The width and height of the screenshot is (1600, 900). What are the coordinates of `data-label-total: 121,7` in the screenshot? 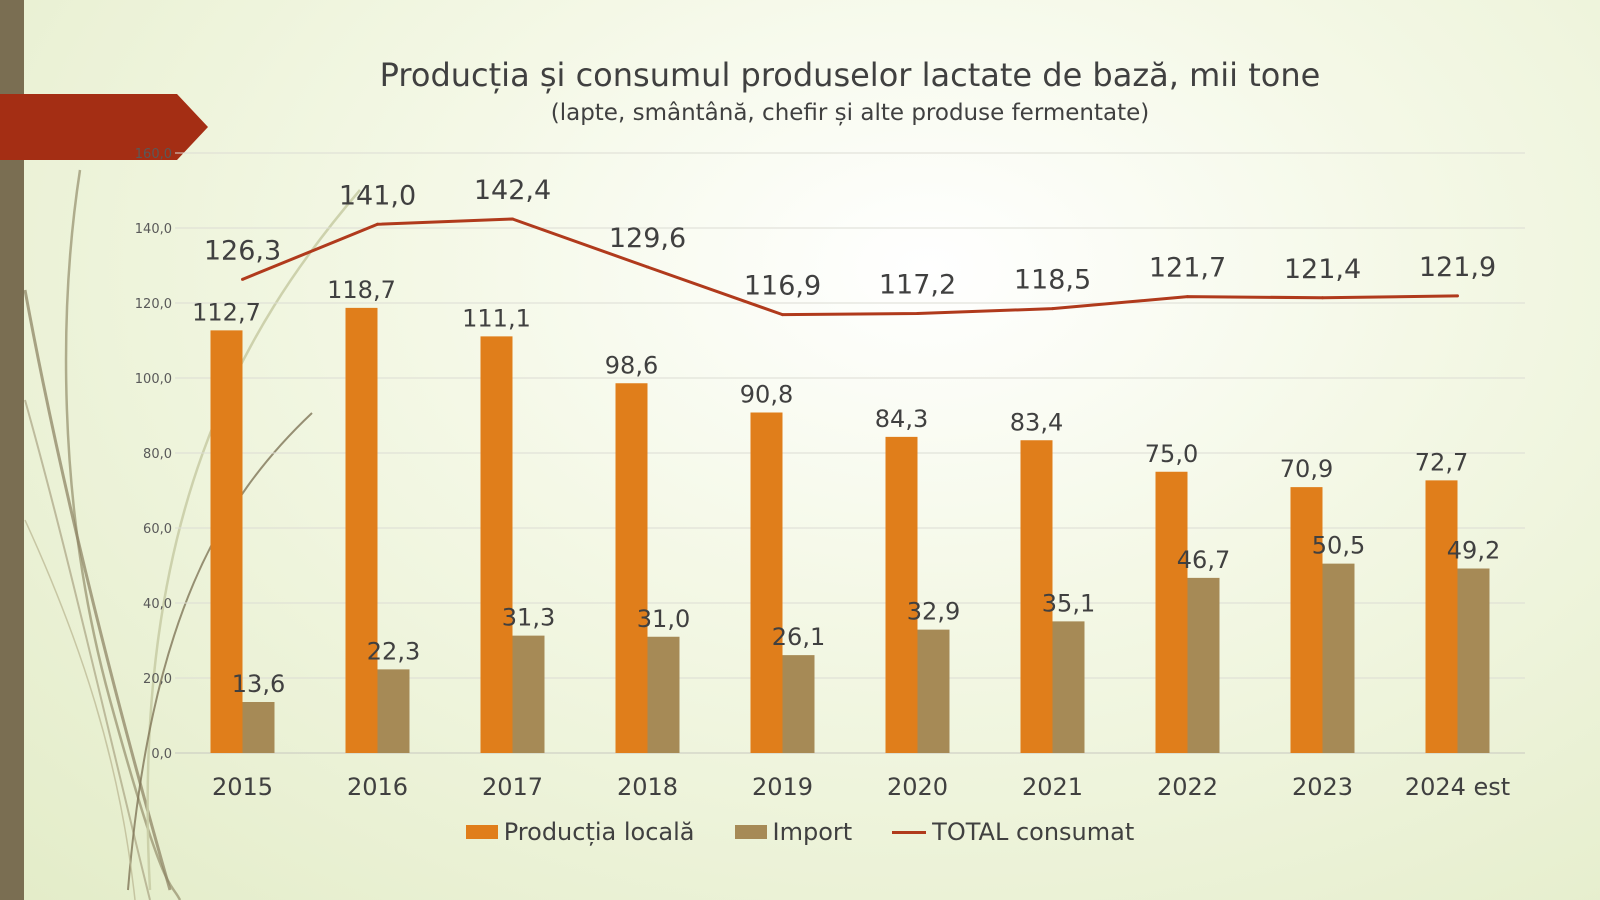 It's located at (1187, 268).